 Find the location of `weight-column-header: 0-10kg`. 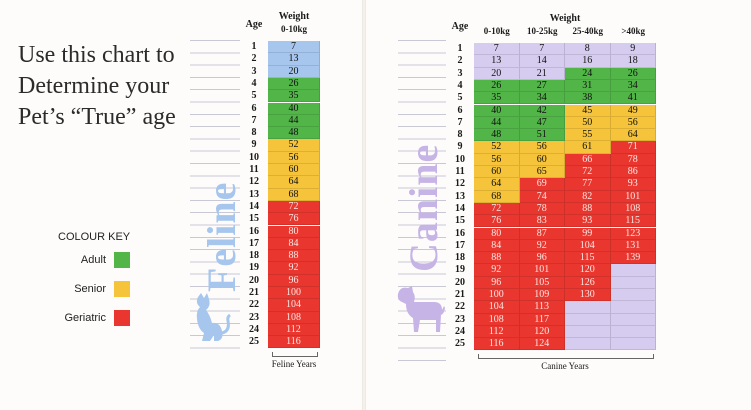

weight-column-header: 0-10kg is located at coordinates (293, 29).